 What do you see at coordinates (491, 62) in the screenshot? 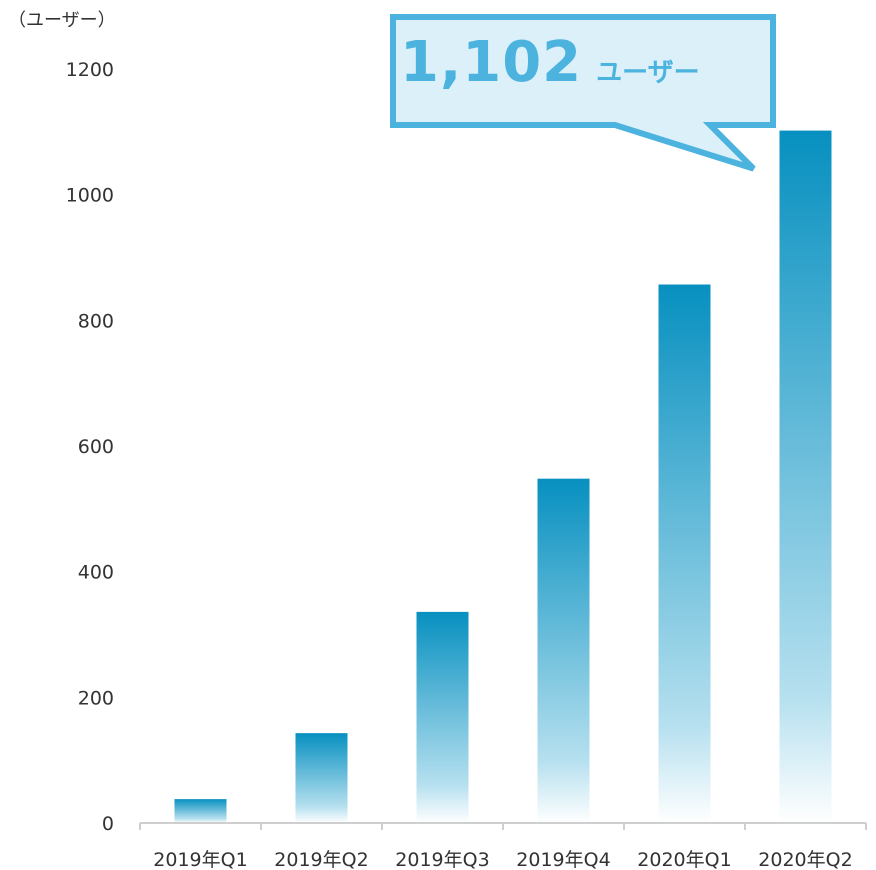
I see `callout-value: 1,102` at bounding box center [491, 62].